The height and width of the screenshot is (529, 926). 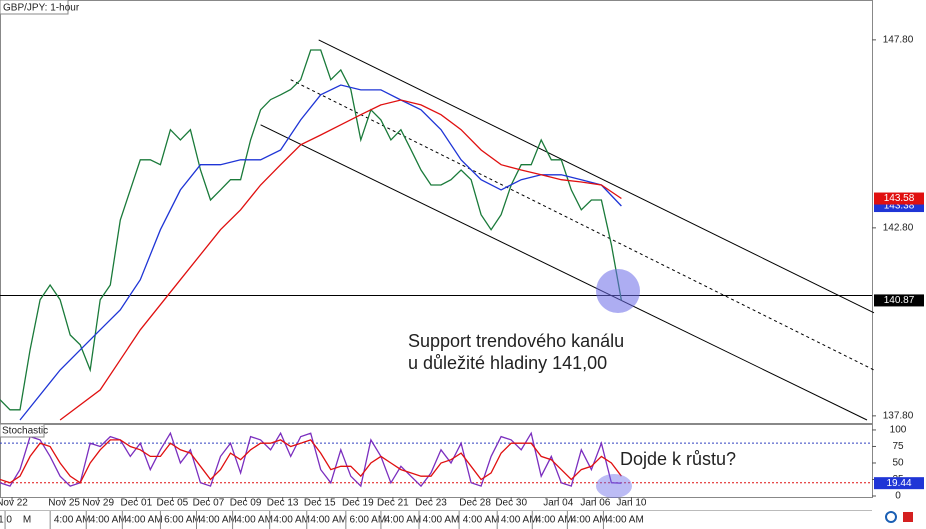 I want to click on x-tick-label: M, so click(x=27, y=520).